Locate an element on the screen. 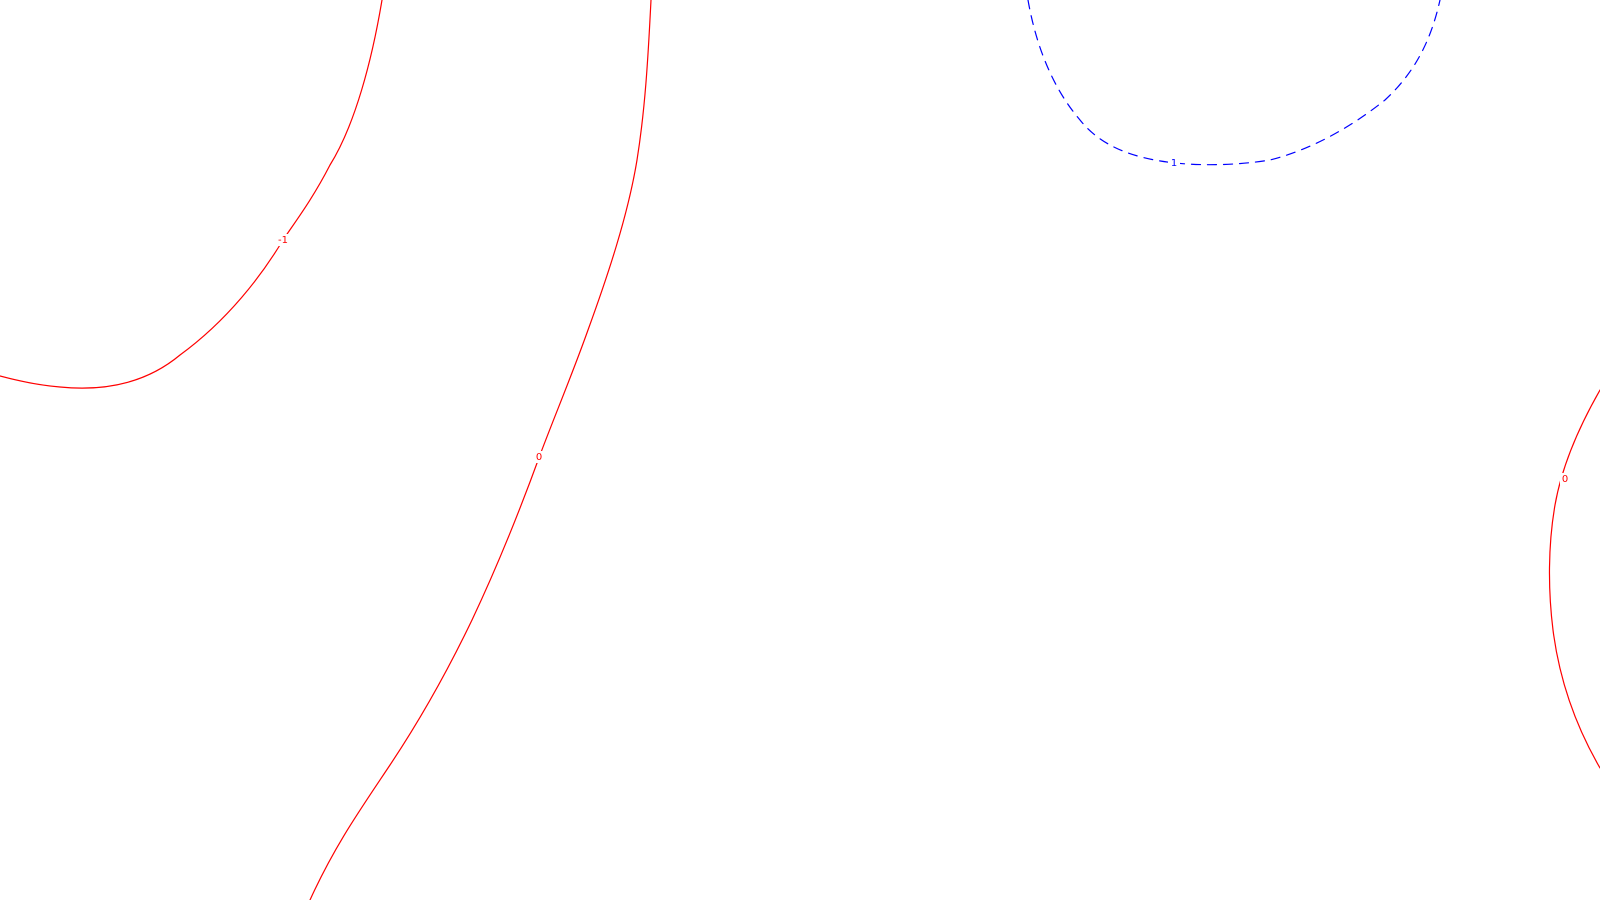 The width and height of the screenshot is (1600, 900). contour-line-pos1 is located at coordinates (1234, 83).